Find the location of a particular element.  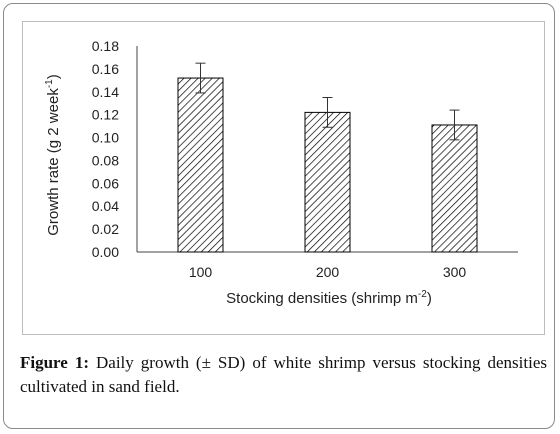

y-tick-label: 0.14 is located at coordinates (105, 92).